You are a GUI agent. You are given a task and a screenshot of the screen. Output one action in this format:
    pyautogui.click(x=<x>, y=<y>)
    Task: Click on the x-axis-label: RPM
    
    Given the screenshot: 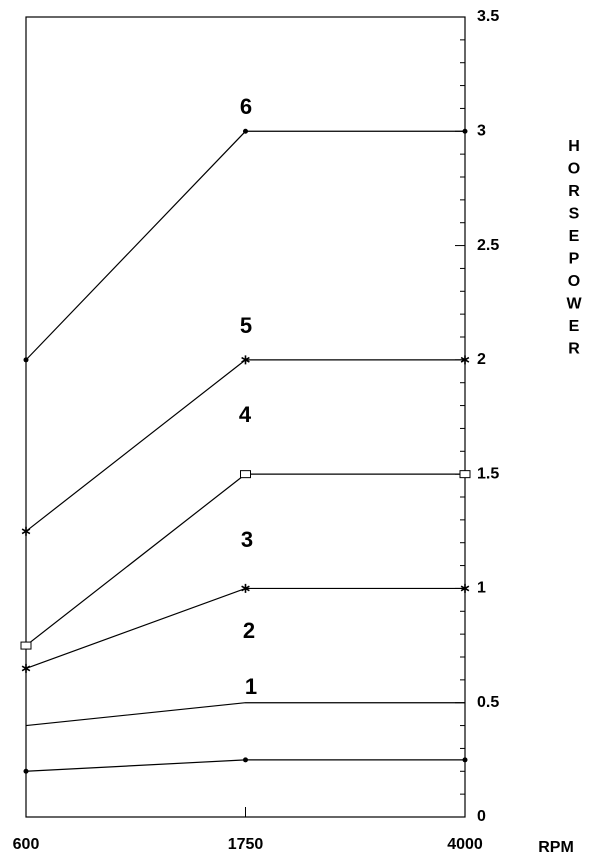 What is the action you would take?
    pyautogui.click(x=556, y=847)
    